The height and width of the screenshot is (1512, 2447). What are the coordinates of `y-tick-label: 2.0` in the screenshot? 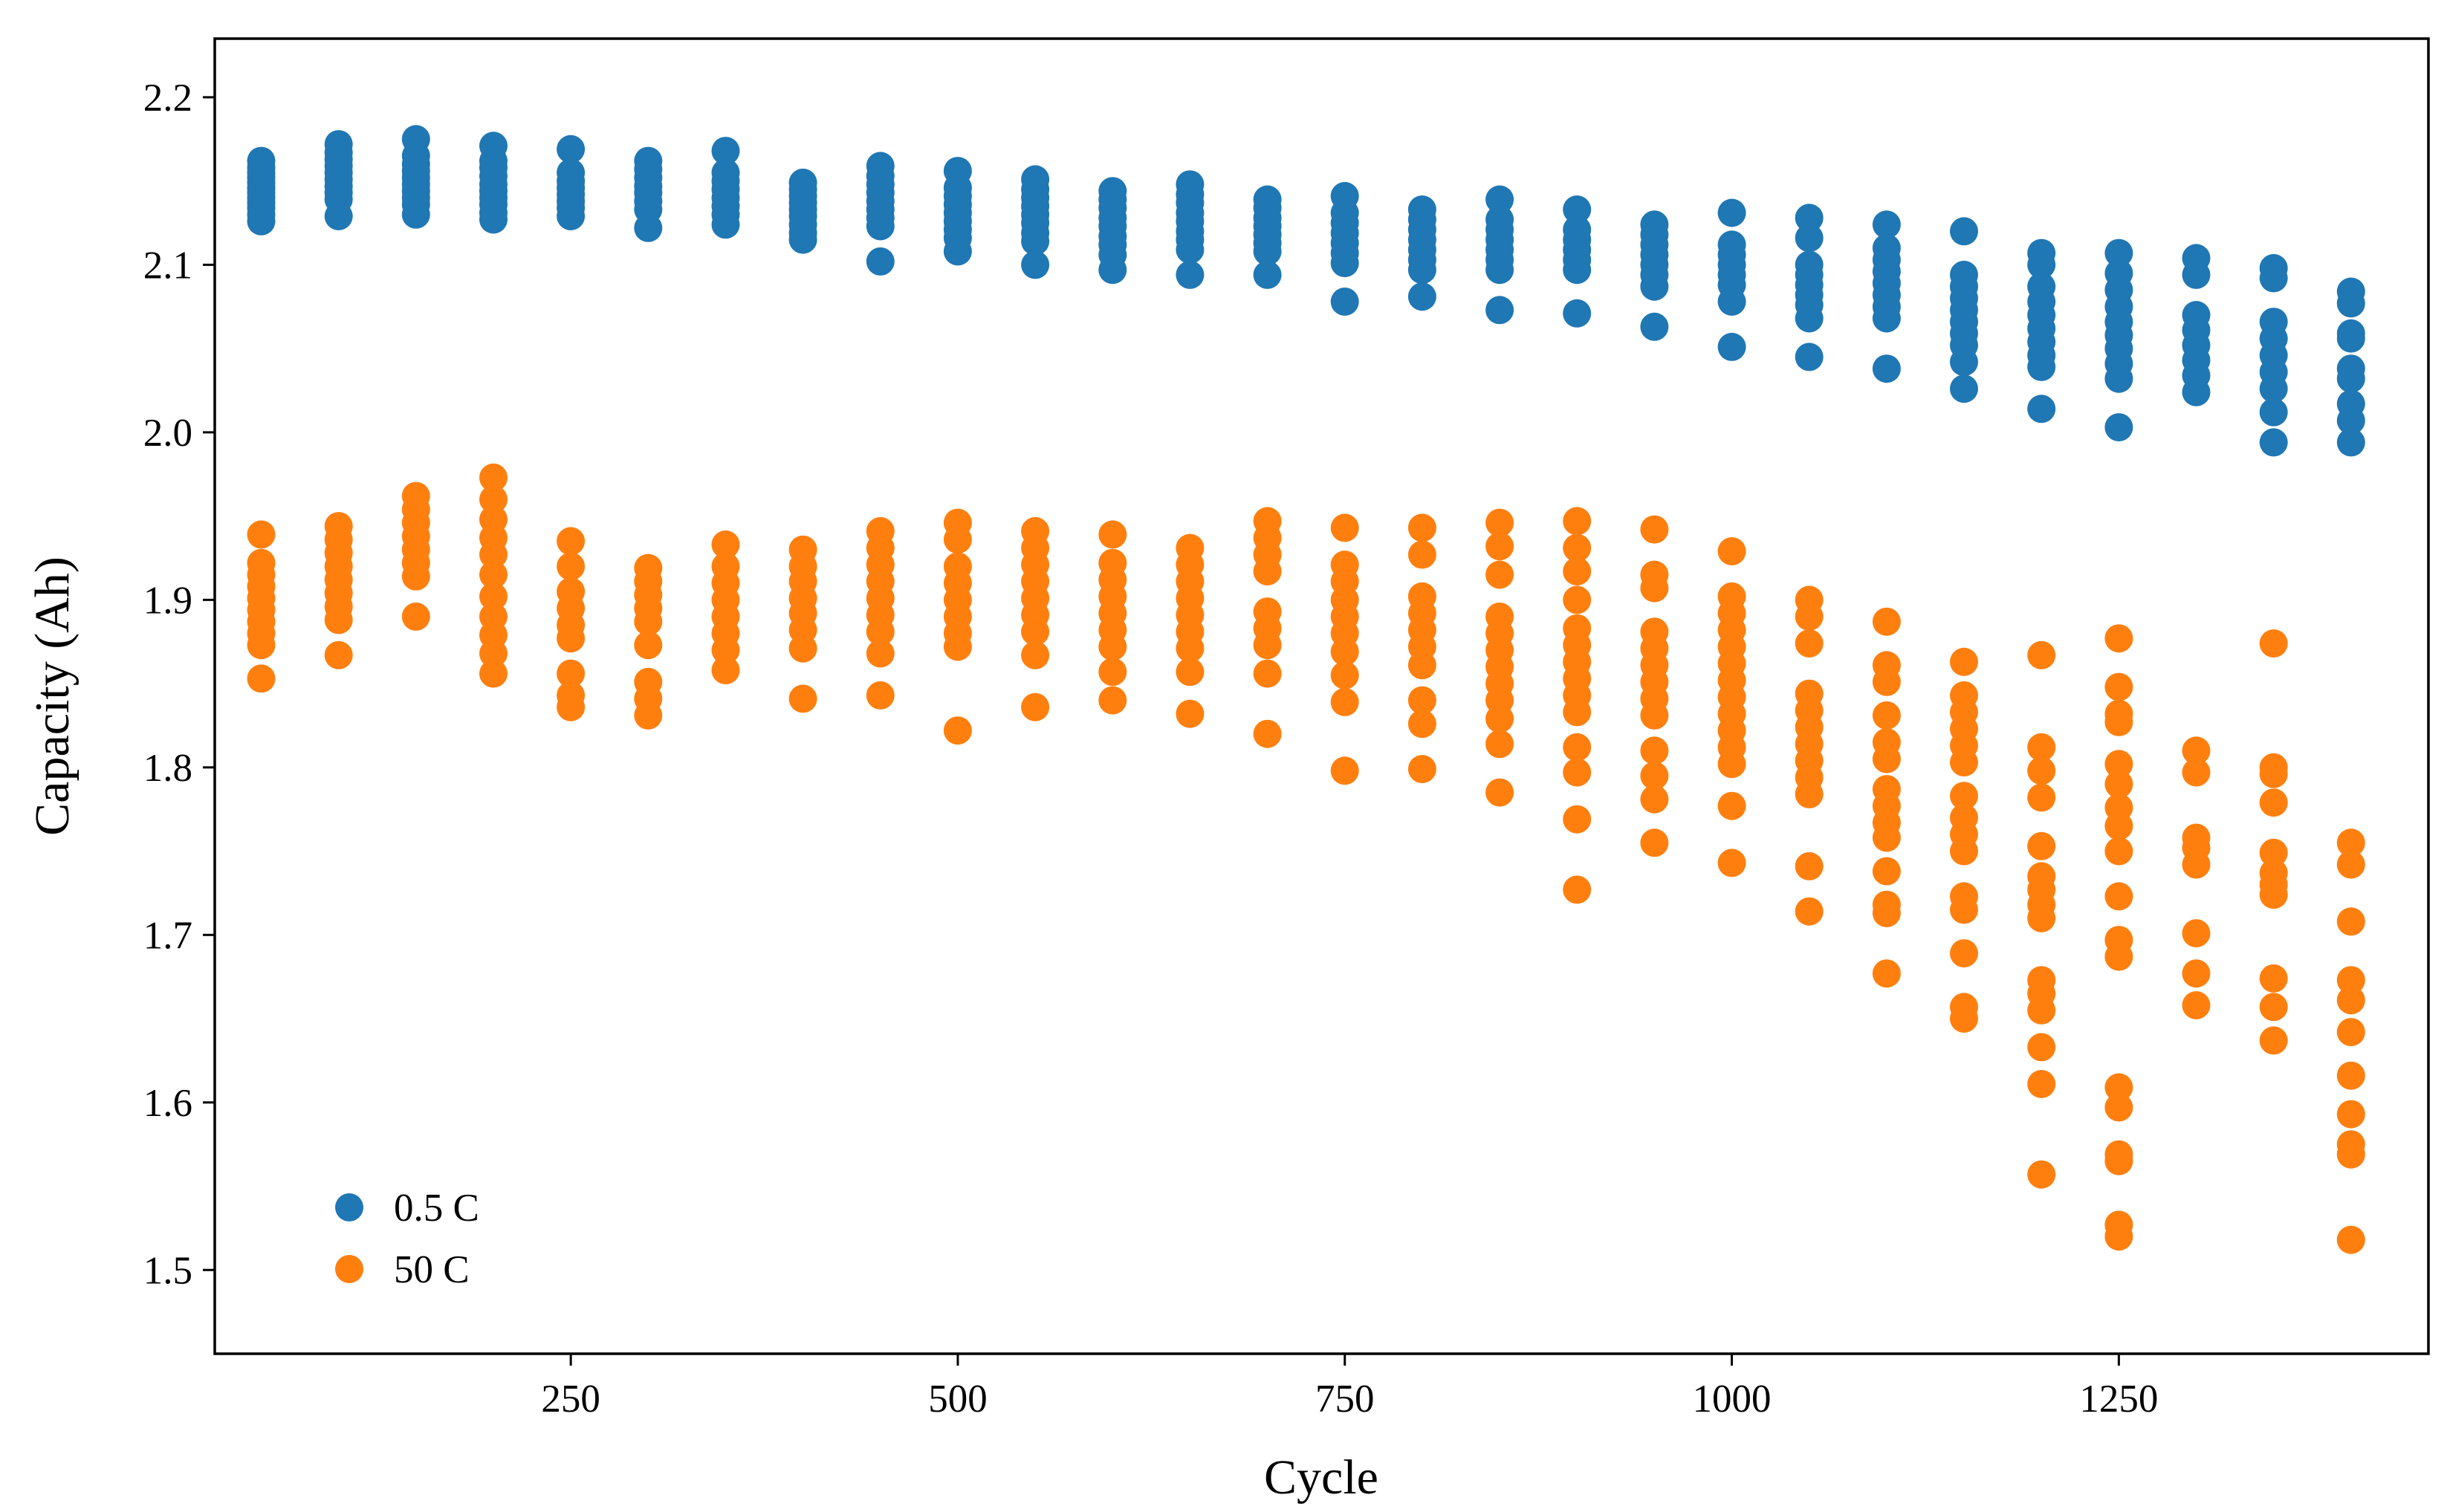 It's located at (168, 433).